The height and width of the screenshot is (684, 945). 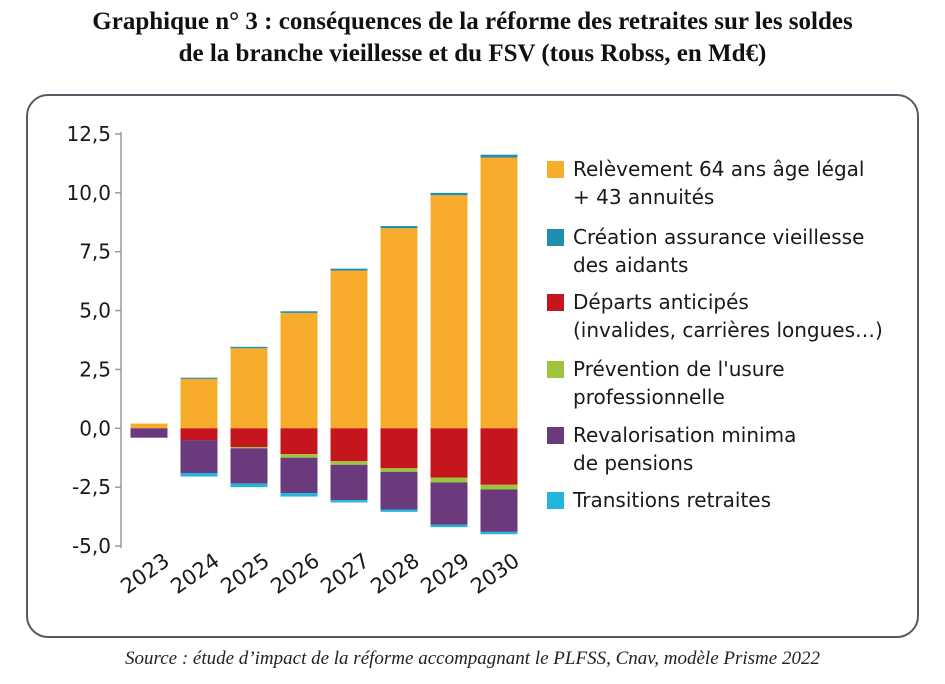 I want to click on y-tick-label: 7,5, so click(x=95, y=252).